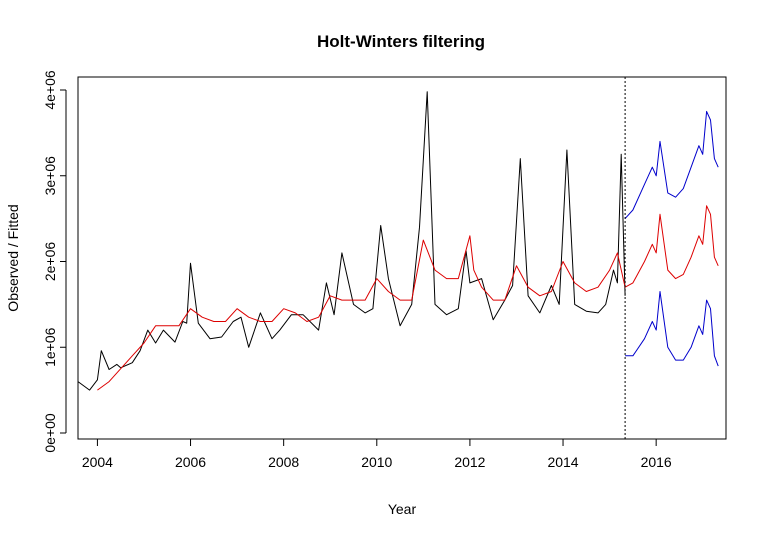  What do you see at coordinates (13, 257) in the screenshot?
I see `y-axis-label: Observed / Fitted` at bounding box center [13, 257].